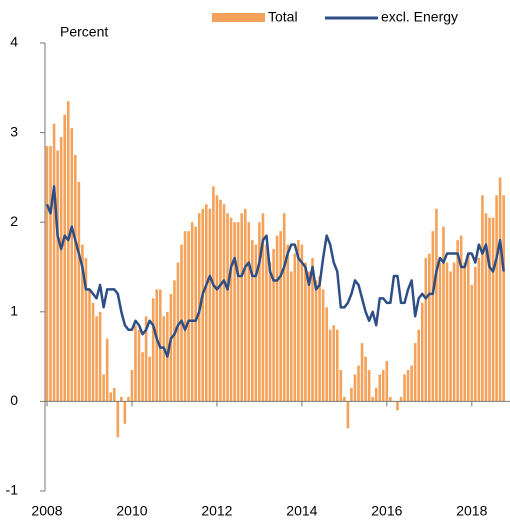 Image resolution: width=510 pixels, height=524 pixels. What do you see at coordinates (14, 311) in the screenshot?
I see `y-tick-label: 1` at bounding box center [14, 311].